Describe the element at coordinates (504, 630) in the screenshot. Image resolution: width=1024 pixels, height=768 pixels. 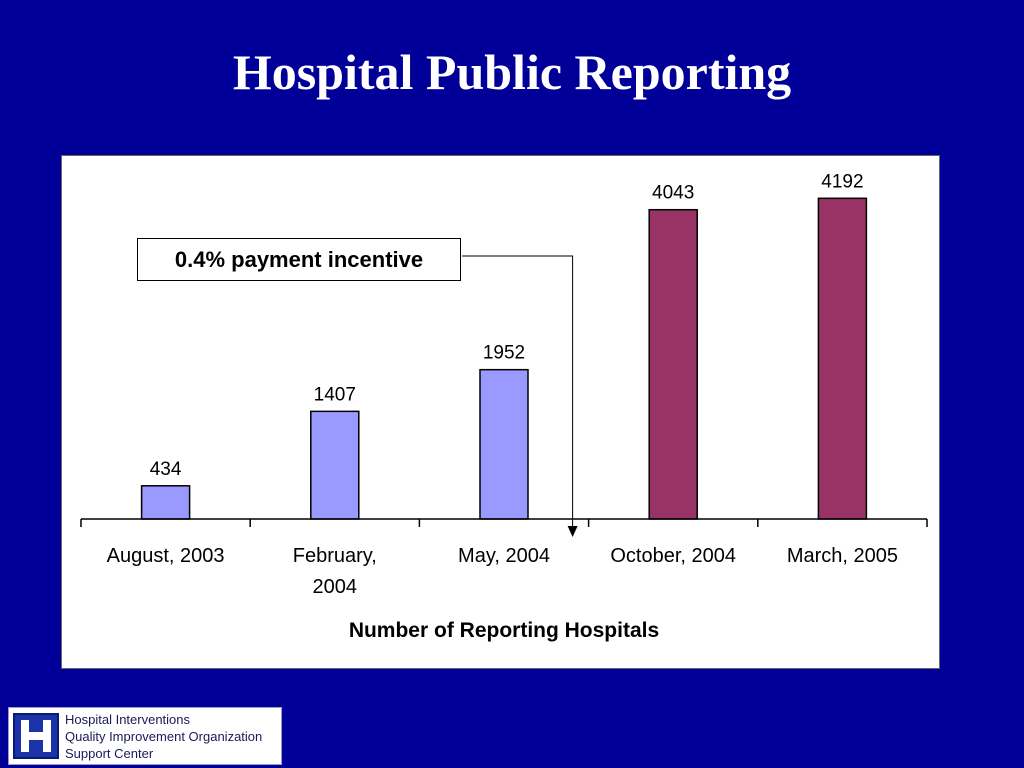
I see `x-axis-label: Number of Reporting Hospitals` at that location.